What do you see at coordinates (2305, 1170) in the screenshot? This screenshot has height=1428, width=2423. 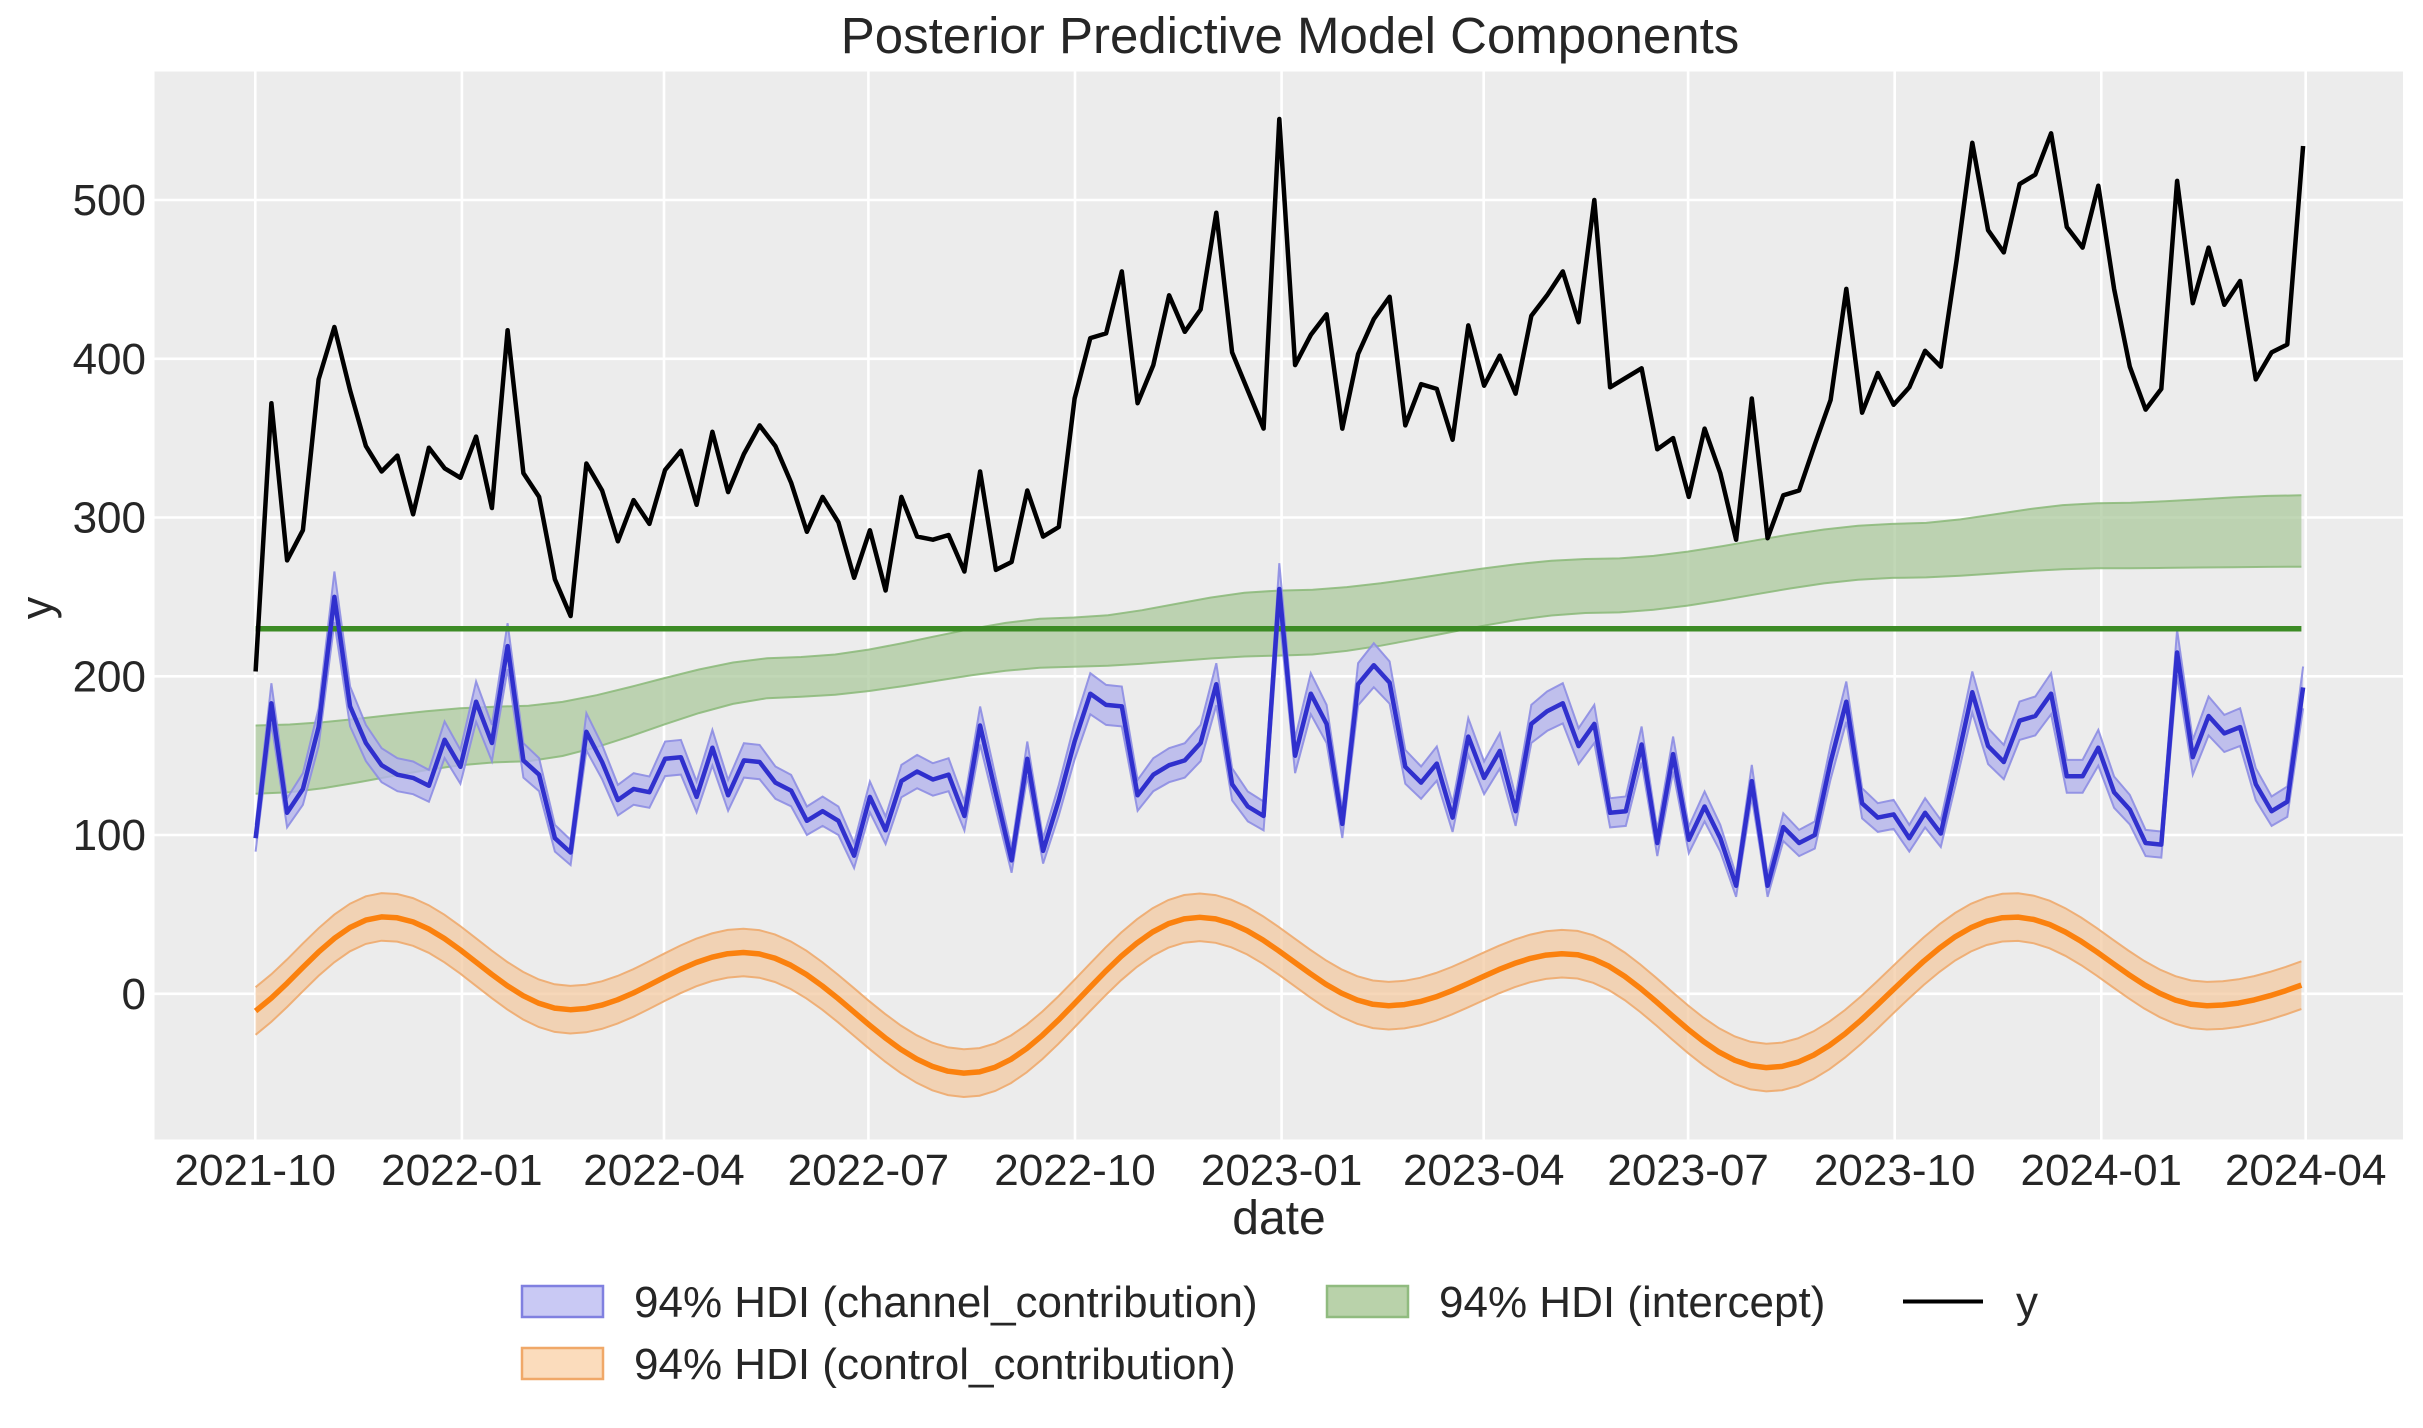 I see `svg-text: 2024-04` at bounding box center [2305, 1170].